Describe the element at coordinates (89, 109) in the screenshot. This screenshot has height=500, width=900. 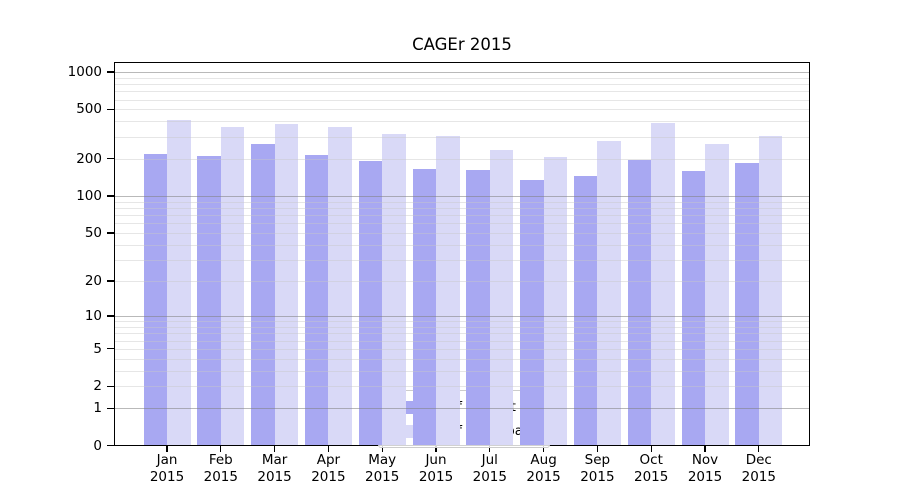
I see `y-tick-label: 500` at that location.